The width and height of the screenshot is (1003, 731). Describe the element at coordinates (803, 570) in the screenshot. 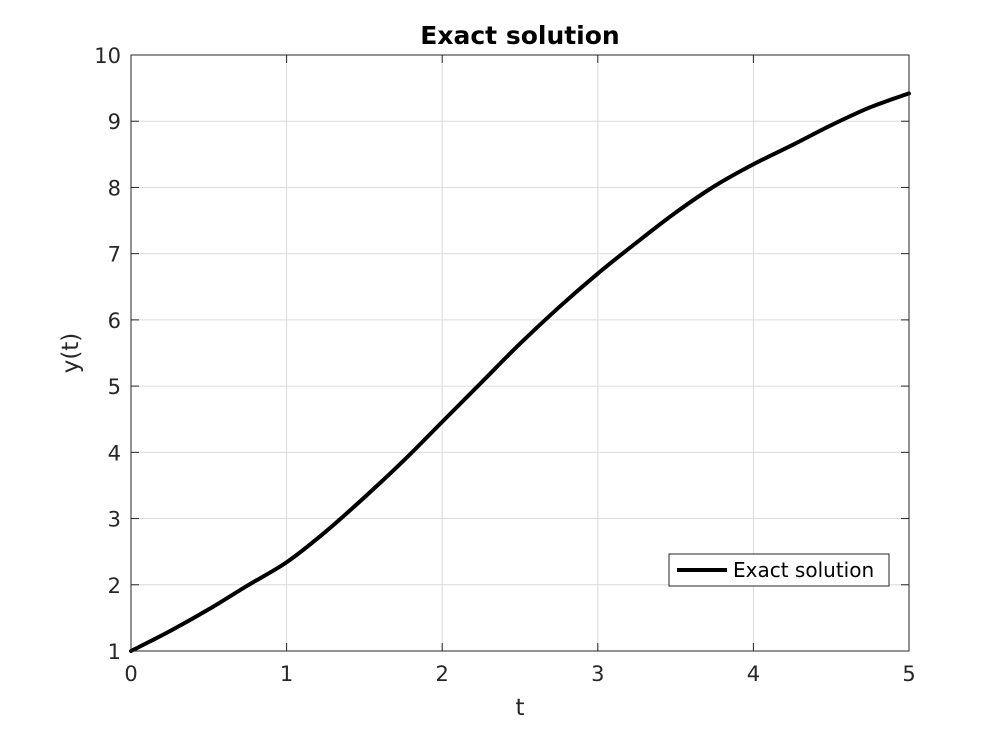

I see `legend-label-exact-solution: Exact solution` at that location.